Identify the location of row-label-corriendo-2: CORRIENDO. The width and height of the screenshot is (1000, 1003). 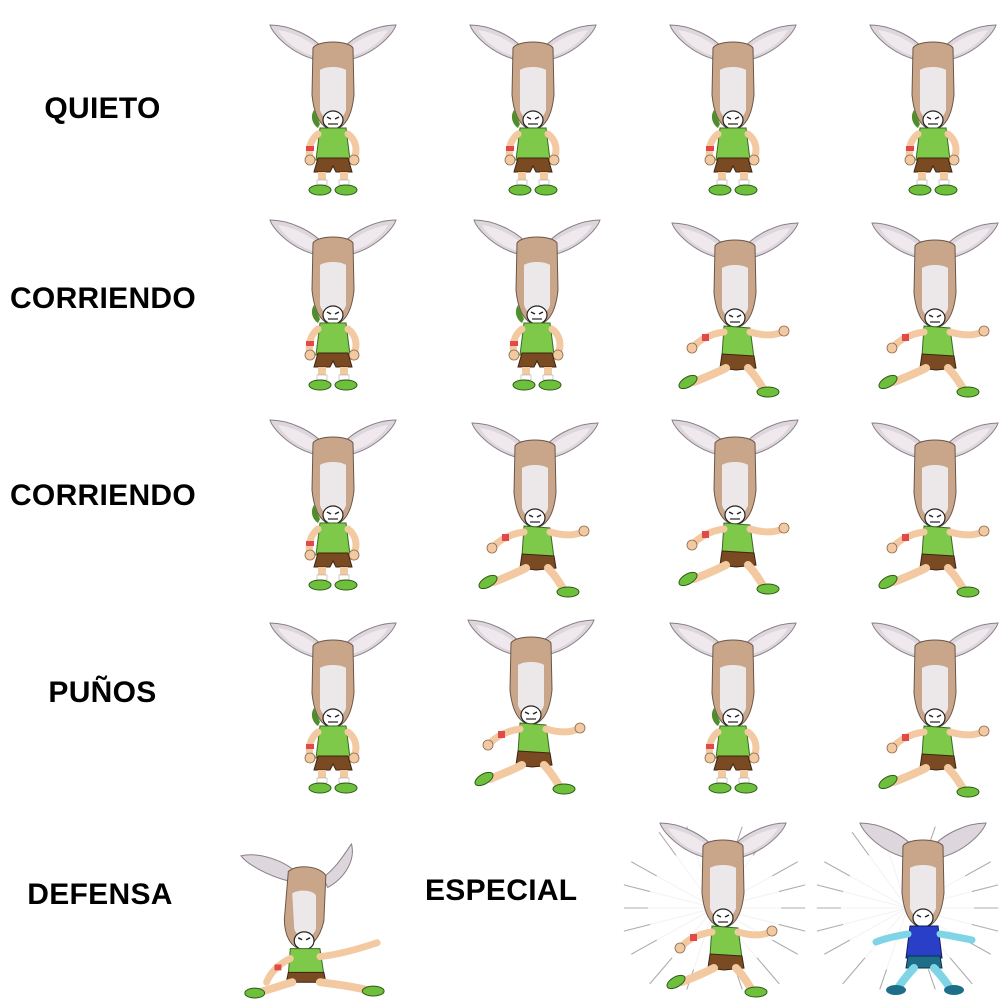
(103, 495).